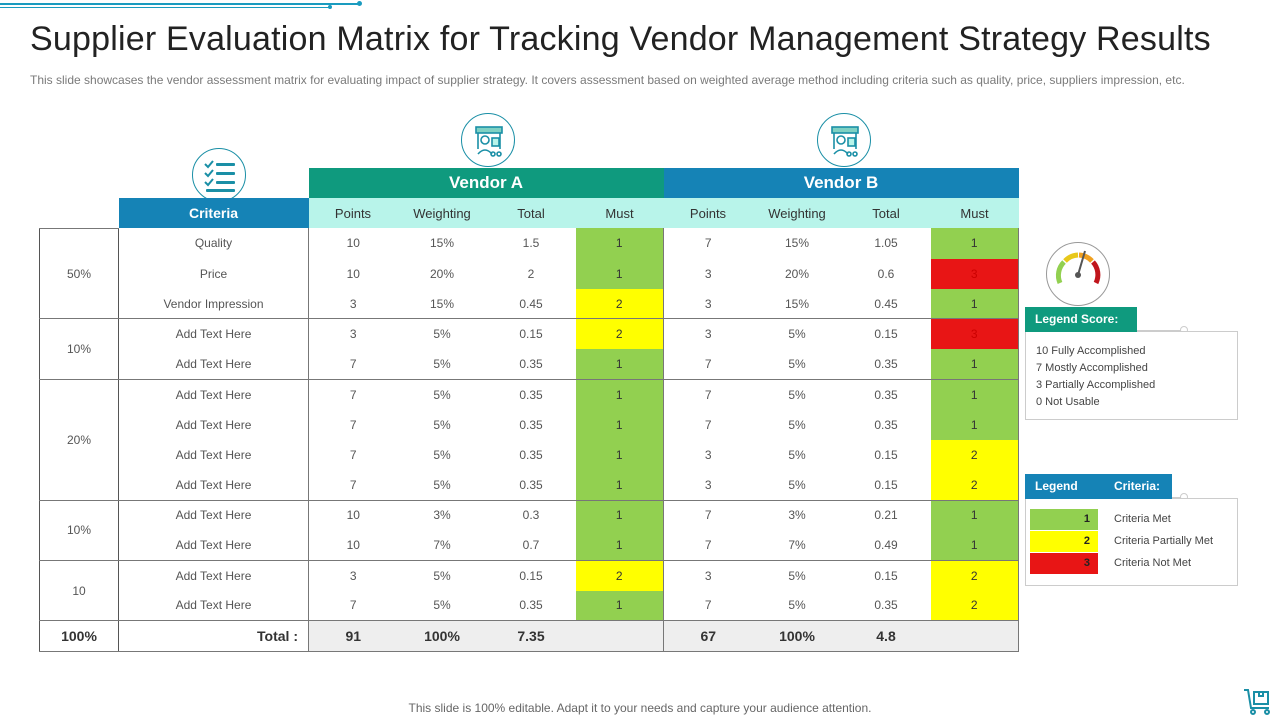 The height and width of the screenshot is (720, 1280). What do you see at coordinates (442, 515) in the screenshot?
I see `vendor-a-weighting-cell: 3%` at bounding box center [442, 515].